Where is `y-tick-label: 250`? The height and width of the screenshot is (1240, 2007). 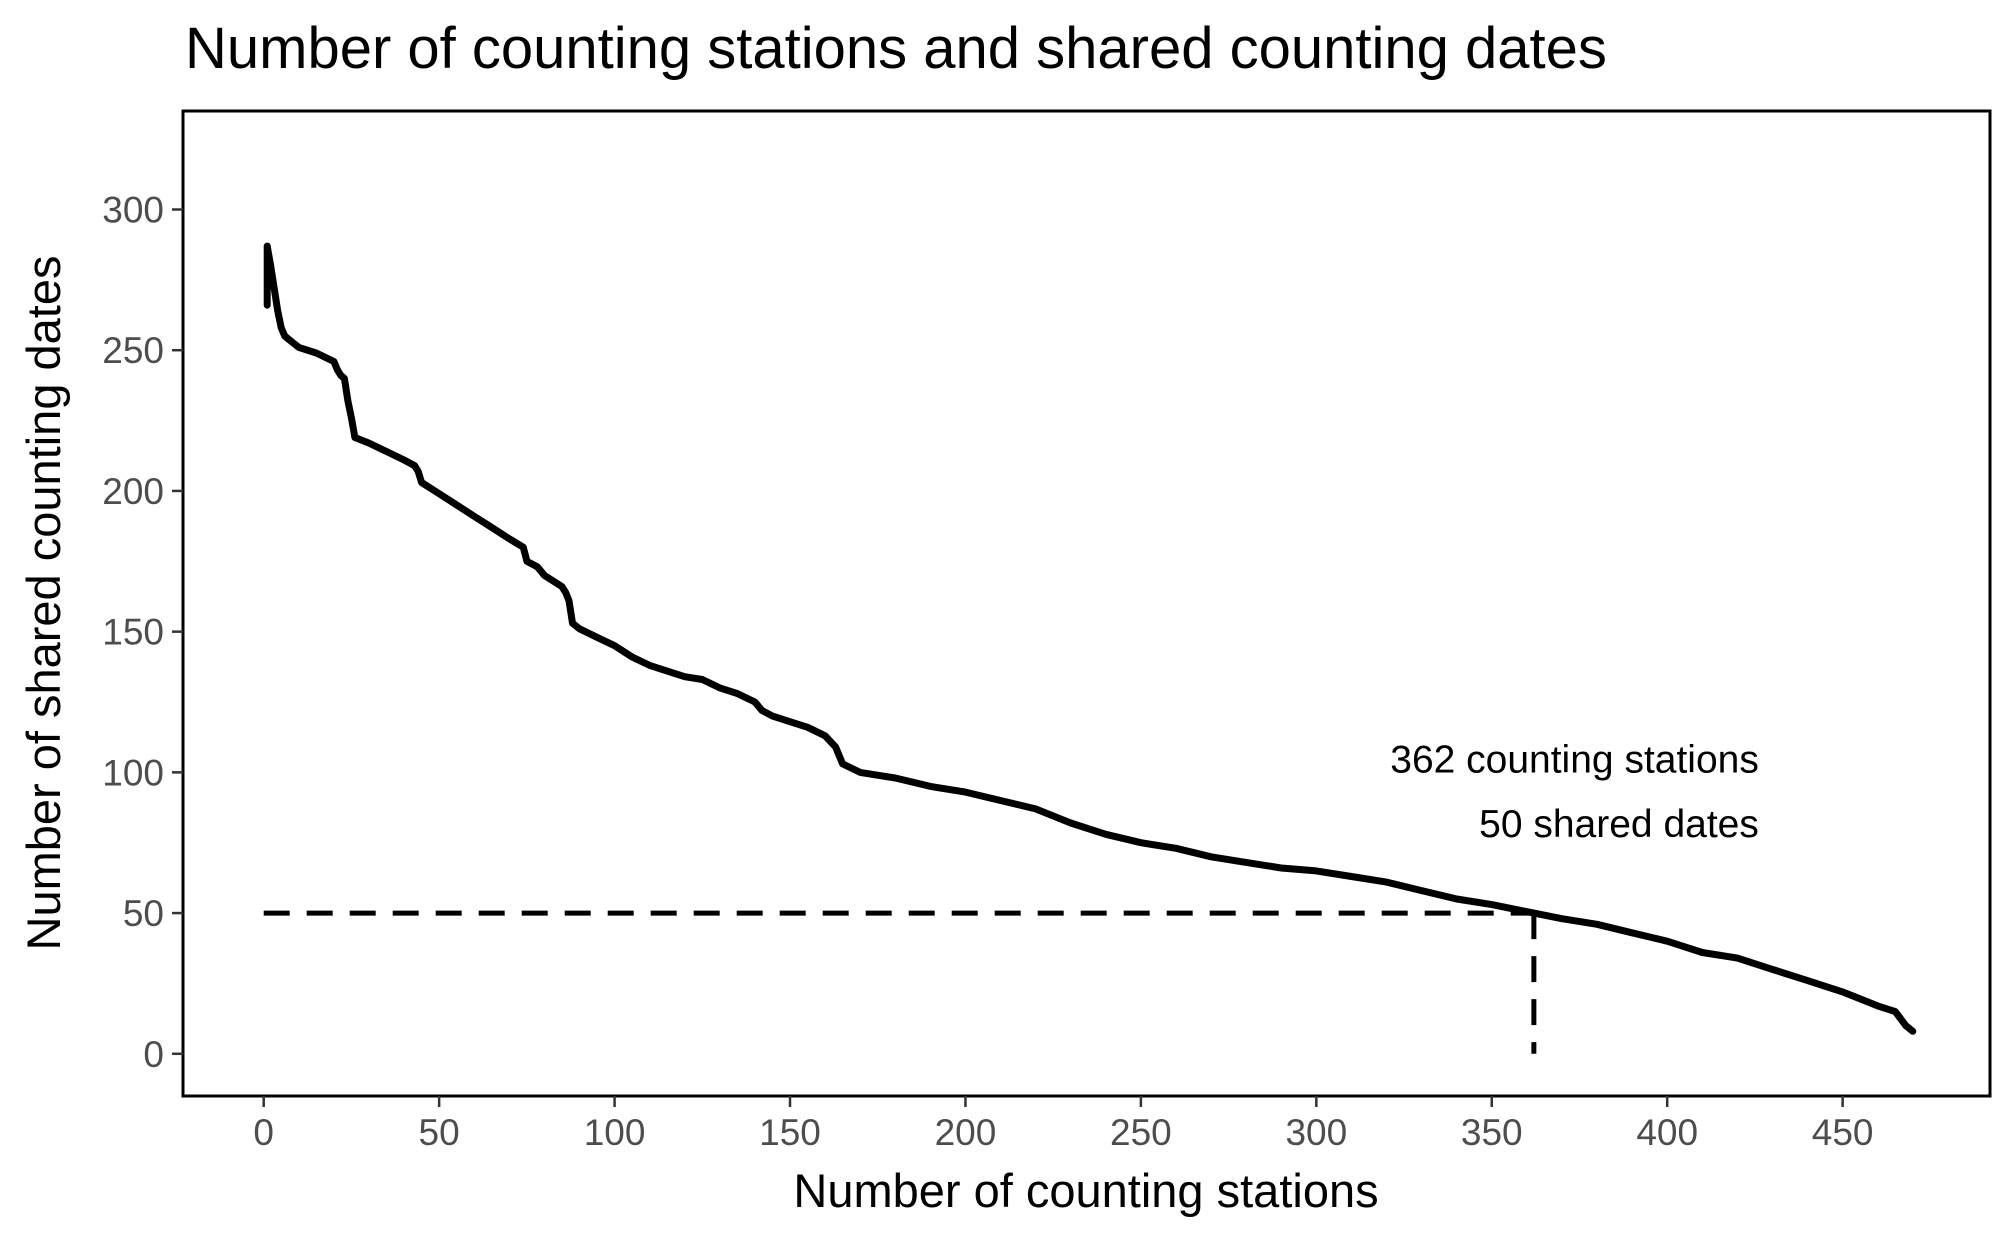
y-tick-label: 250 is located at coordinates (133, 350).